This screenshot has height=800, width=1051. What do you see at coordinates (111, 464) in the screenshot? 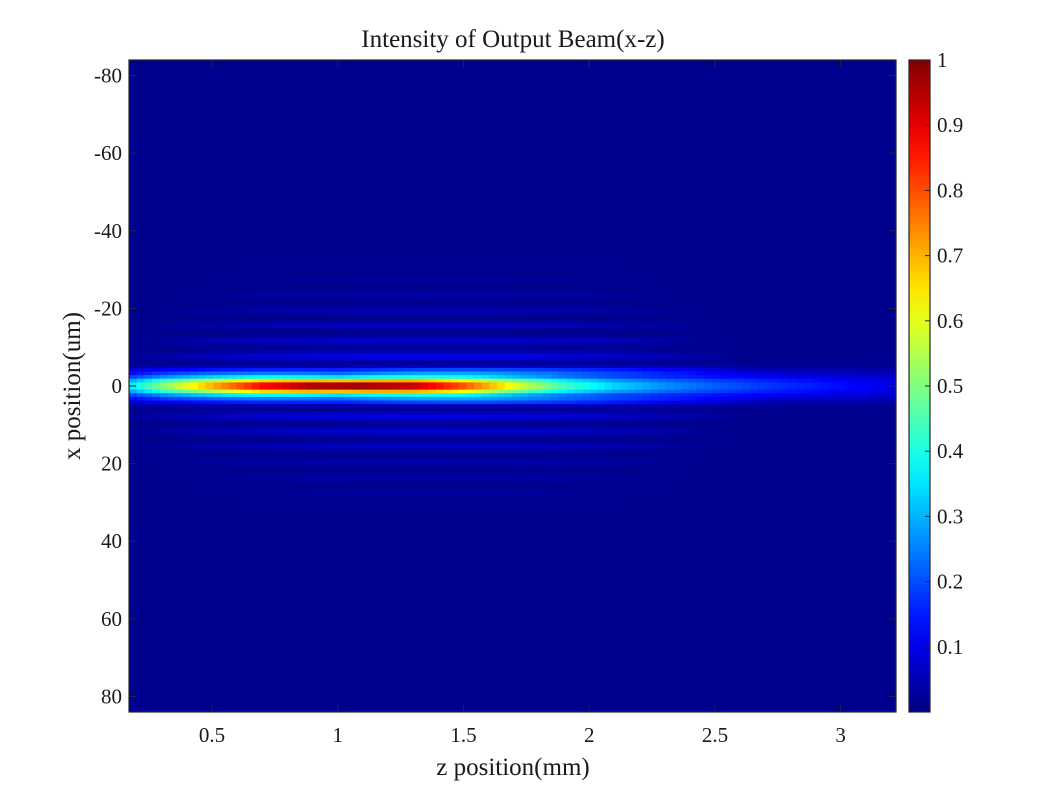
I see `y-tick-label: 20` at bounding box center [111, 464].